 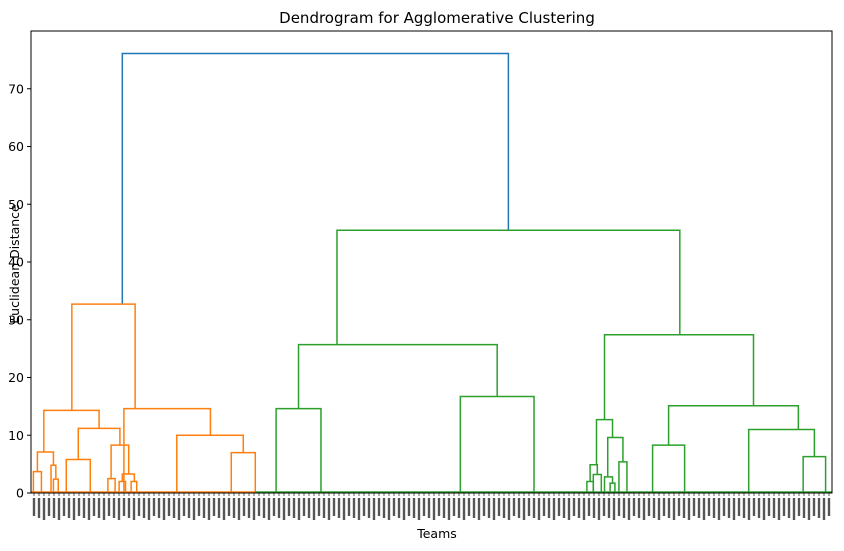 I want to click on y-tick-label-40: 40, so click(x=16, y=262).